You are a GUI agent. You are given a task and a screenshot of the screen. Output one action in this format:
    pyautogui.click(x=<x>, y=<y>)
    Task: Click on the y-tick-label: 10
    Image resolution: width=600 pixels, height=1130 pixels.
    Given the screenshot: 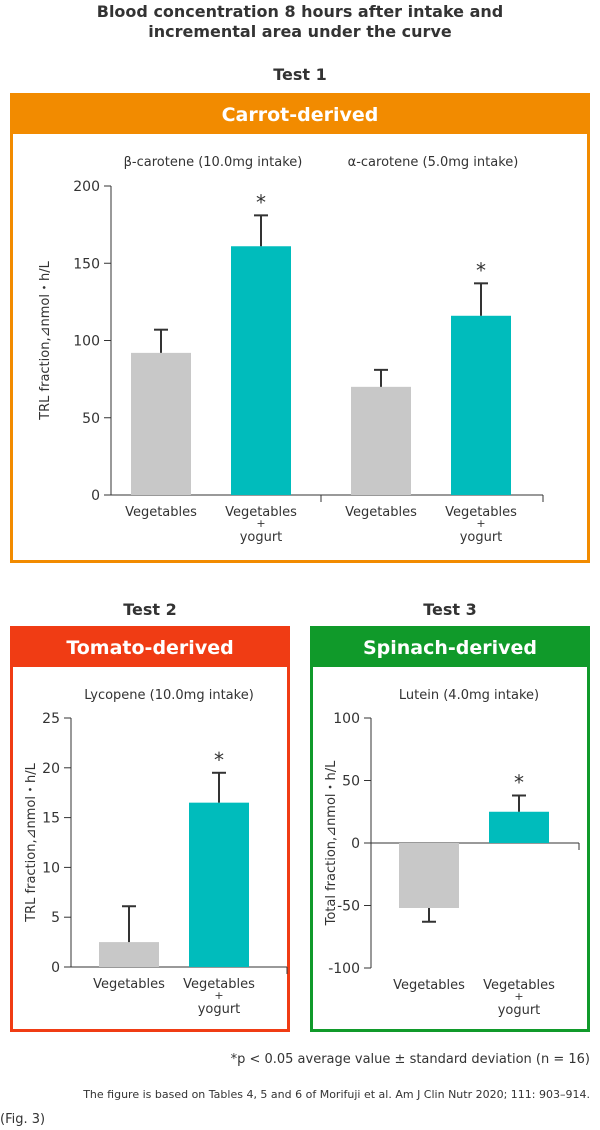 What is the action you would take?
    pyautogui.click(x=51, y=868)
    